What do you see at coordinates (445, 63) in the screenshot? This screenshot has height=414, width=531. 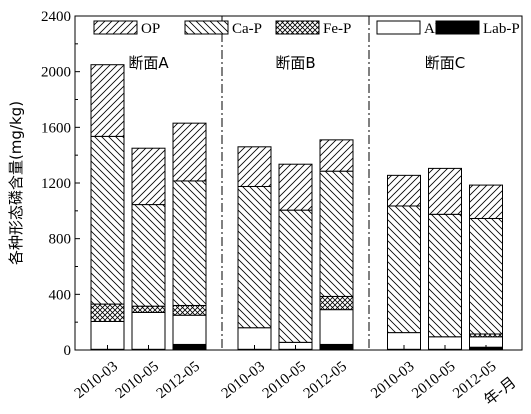 I see `section-title: 断面C` at bounding box center [445, 63].